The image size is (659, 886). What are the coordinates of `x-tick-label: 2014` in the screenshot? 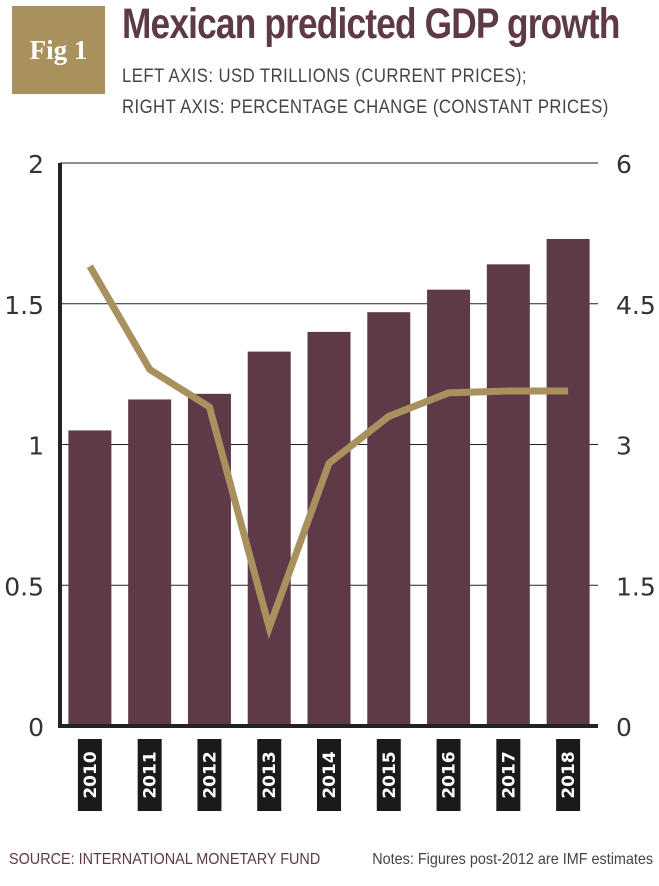 It's located at (330, 774).